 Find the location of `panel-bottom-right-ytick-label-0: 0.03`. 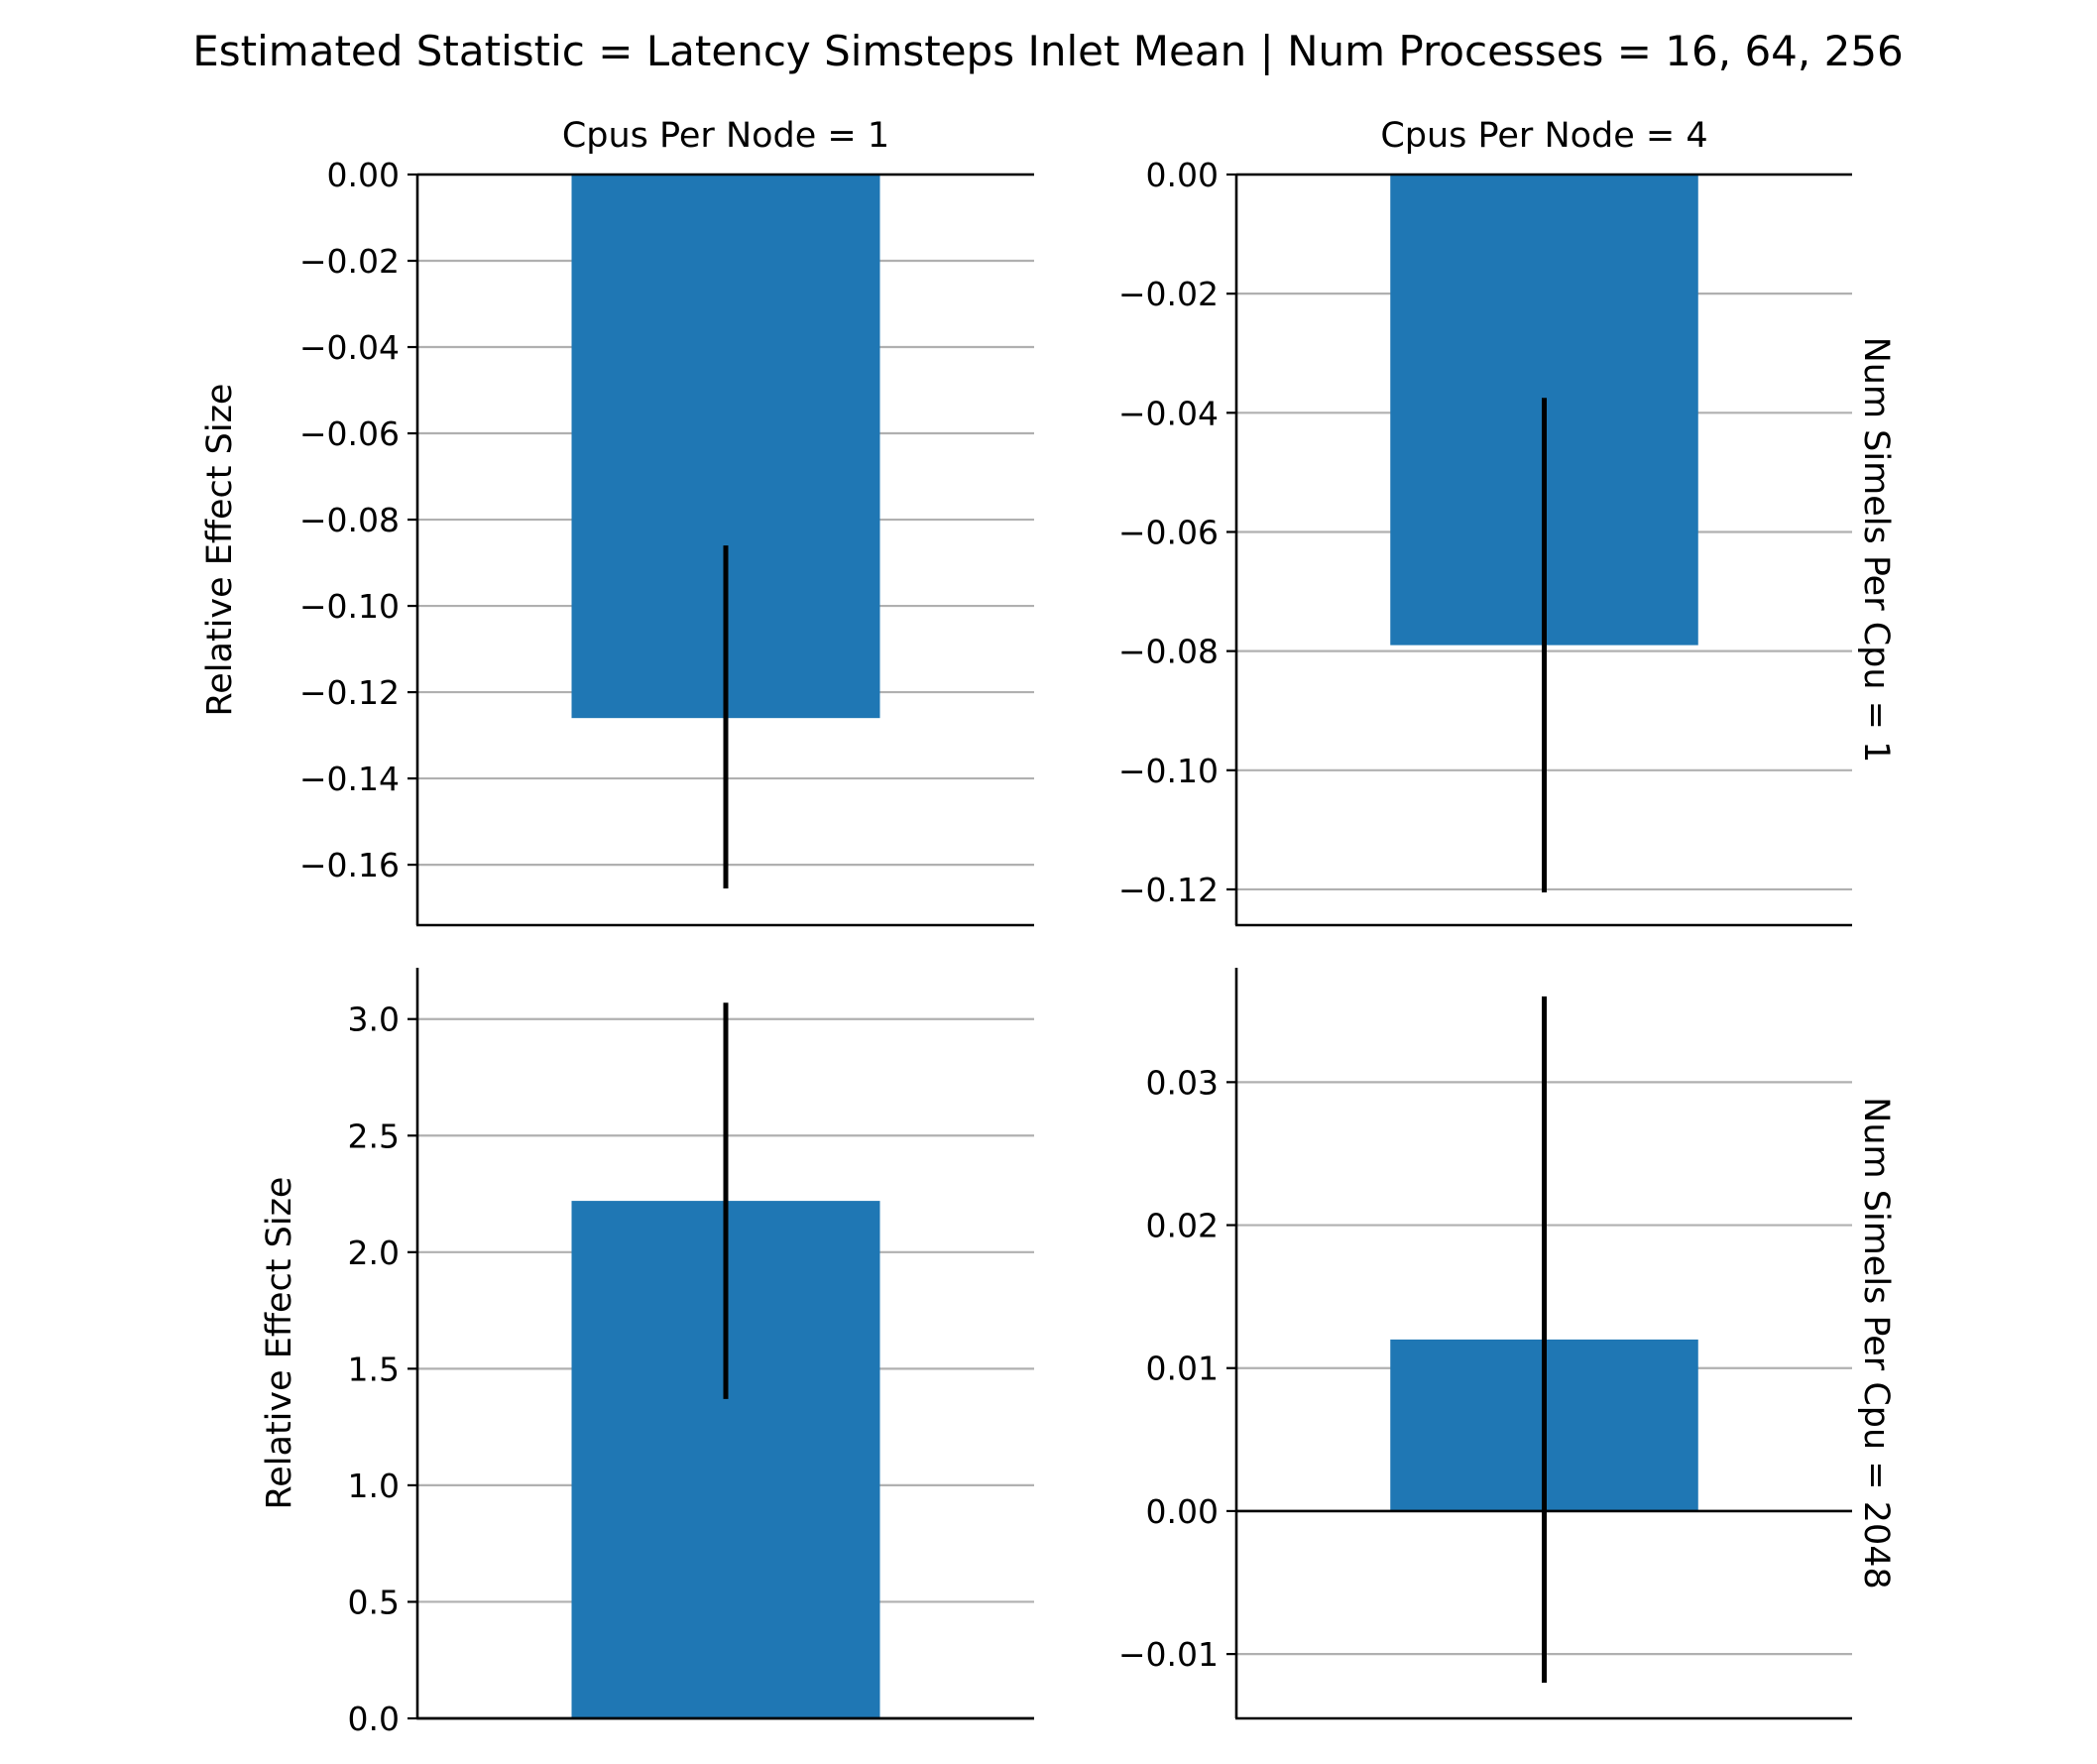

panel-bottom-right-ytick-label-0: 0.03 is located at coordinates (1182, 1082).